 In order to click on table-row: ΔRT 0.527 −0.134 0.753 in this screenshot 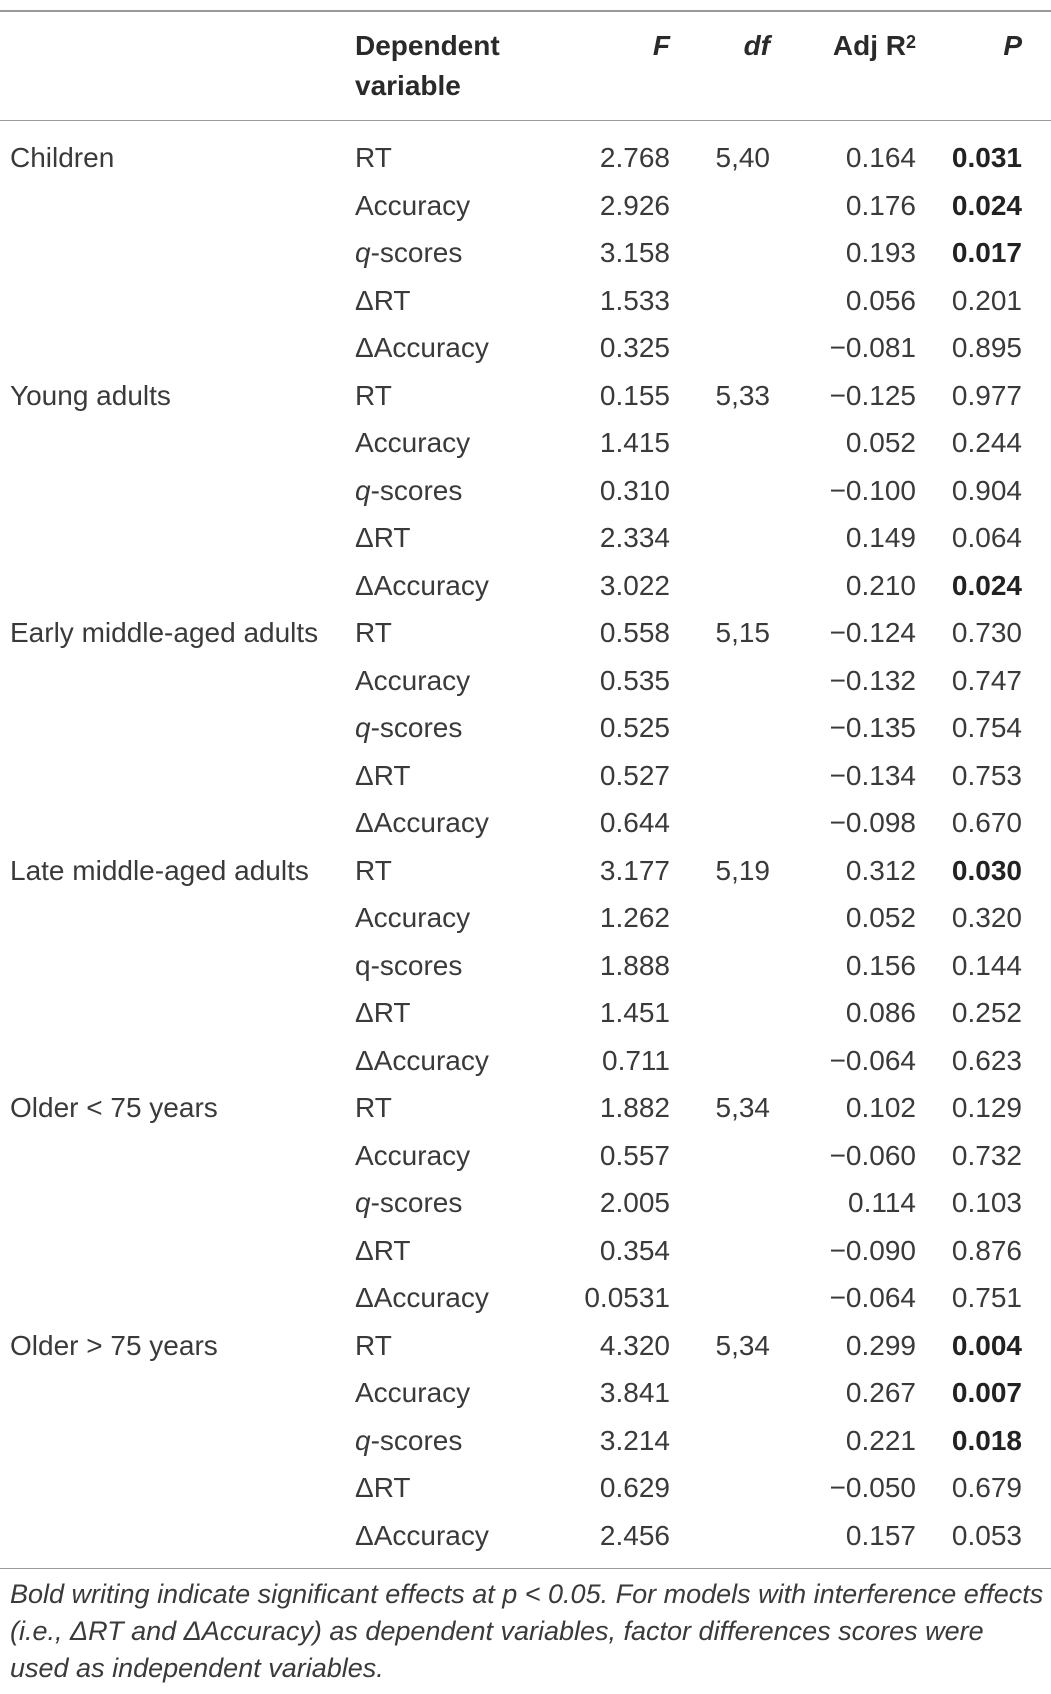, I will do `click(525, 776)`.